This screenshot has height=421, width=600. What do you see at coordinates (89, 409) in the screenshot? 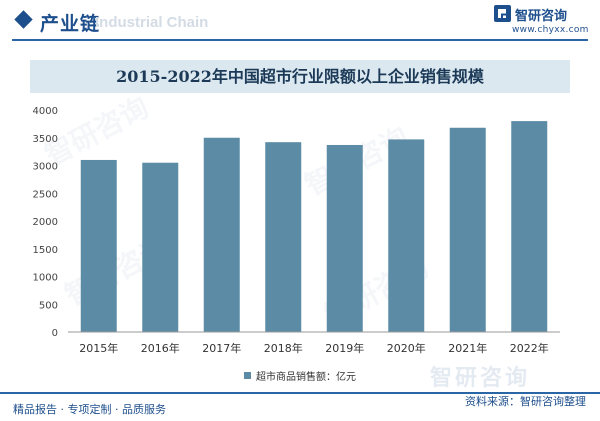
I see `footer-slogan: 精品报告 · 专项定制 · 品质服务` at bounding box center [89, 409].